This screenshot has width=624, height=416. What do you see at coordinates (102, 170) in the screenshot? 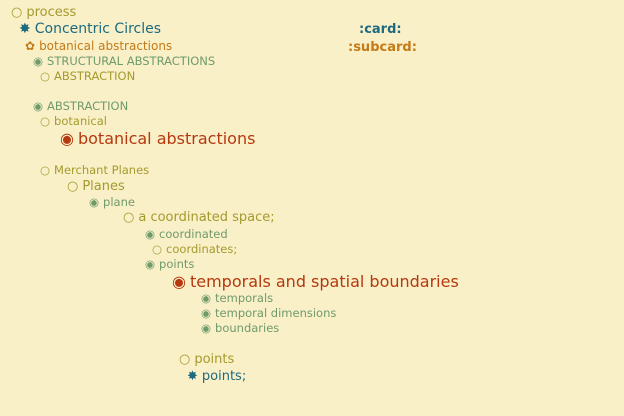
I see `heading-label: Merchant Planes` at bounding box center [102, 170].